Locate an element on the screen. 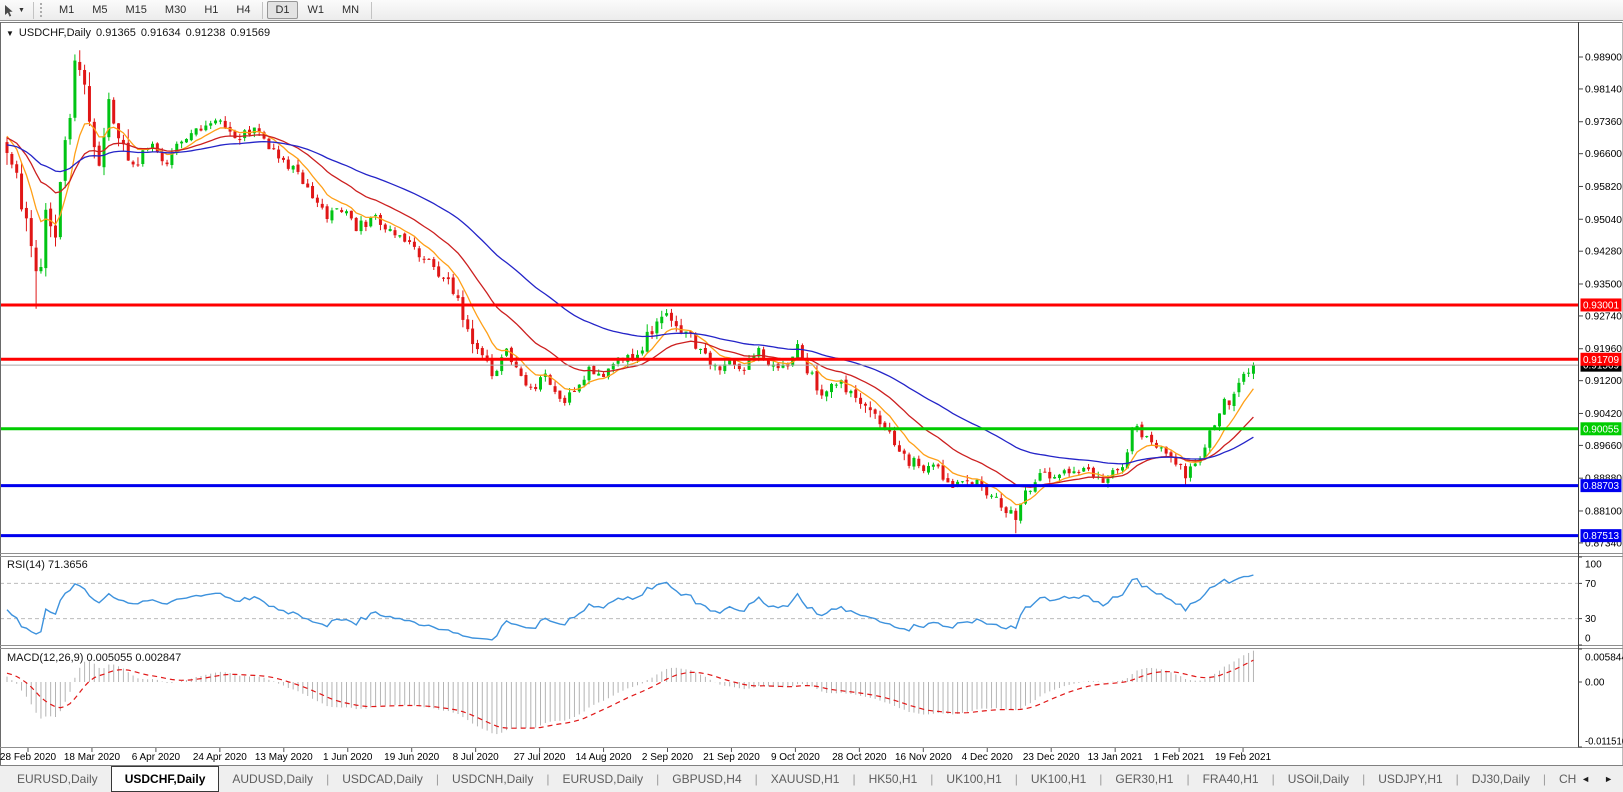 The image size is (1623, 792). svg-text: 21 Sep 2020 is located at coordinates (731, 757).